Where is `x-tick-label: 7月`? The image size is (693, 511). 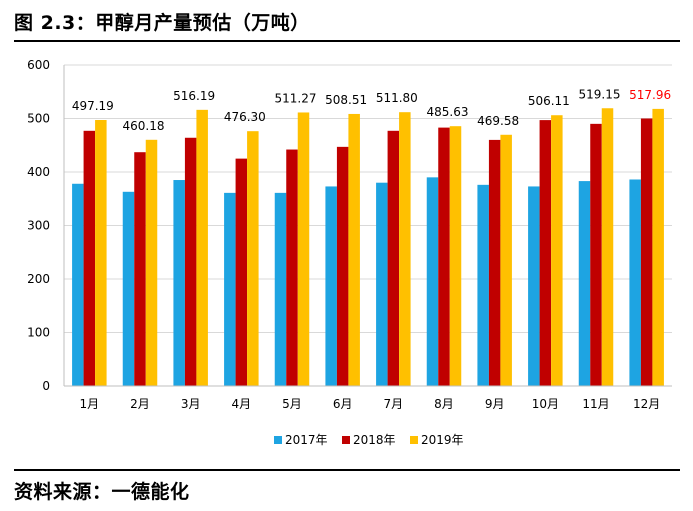
x-tick-label: 7月 is located at coordinates (394, 404).